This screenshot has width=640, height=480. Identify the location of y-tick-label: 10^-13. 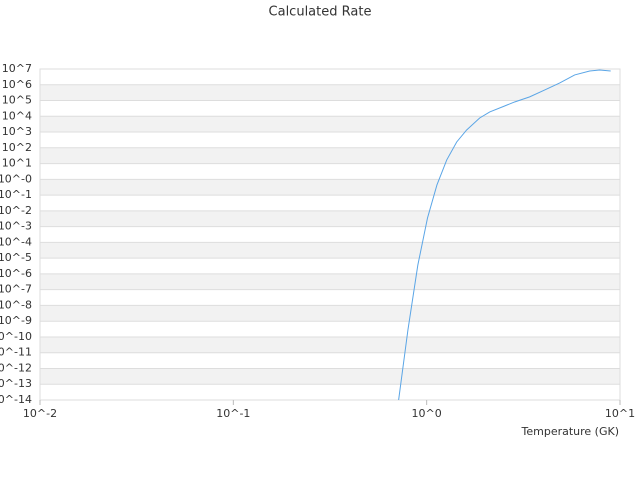
(16, 383).